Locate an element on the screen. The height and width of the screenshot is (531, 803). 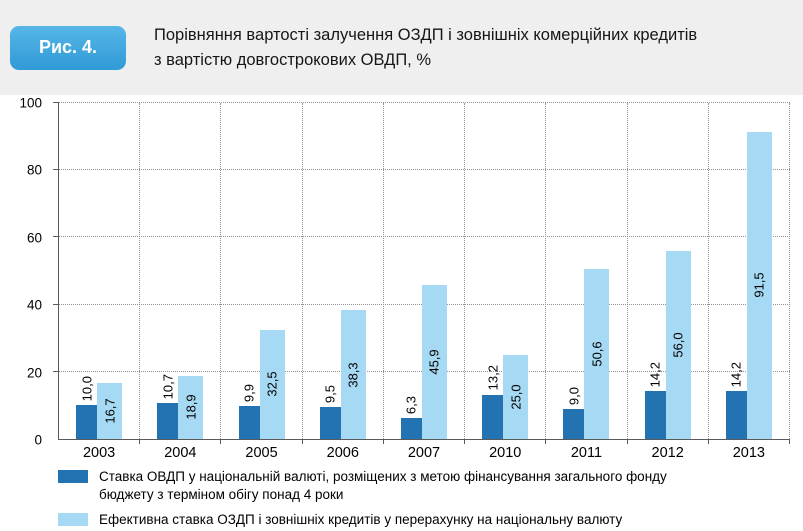
x-axis-label: 2004 is located at coordinates (180, 453).